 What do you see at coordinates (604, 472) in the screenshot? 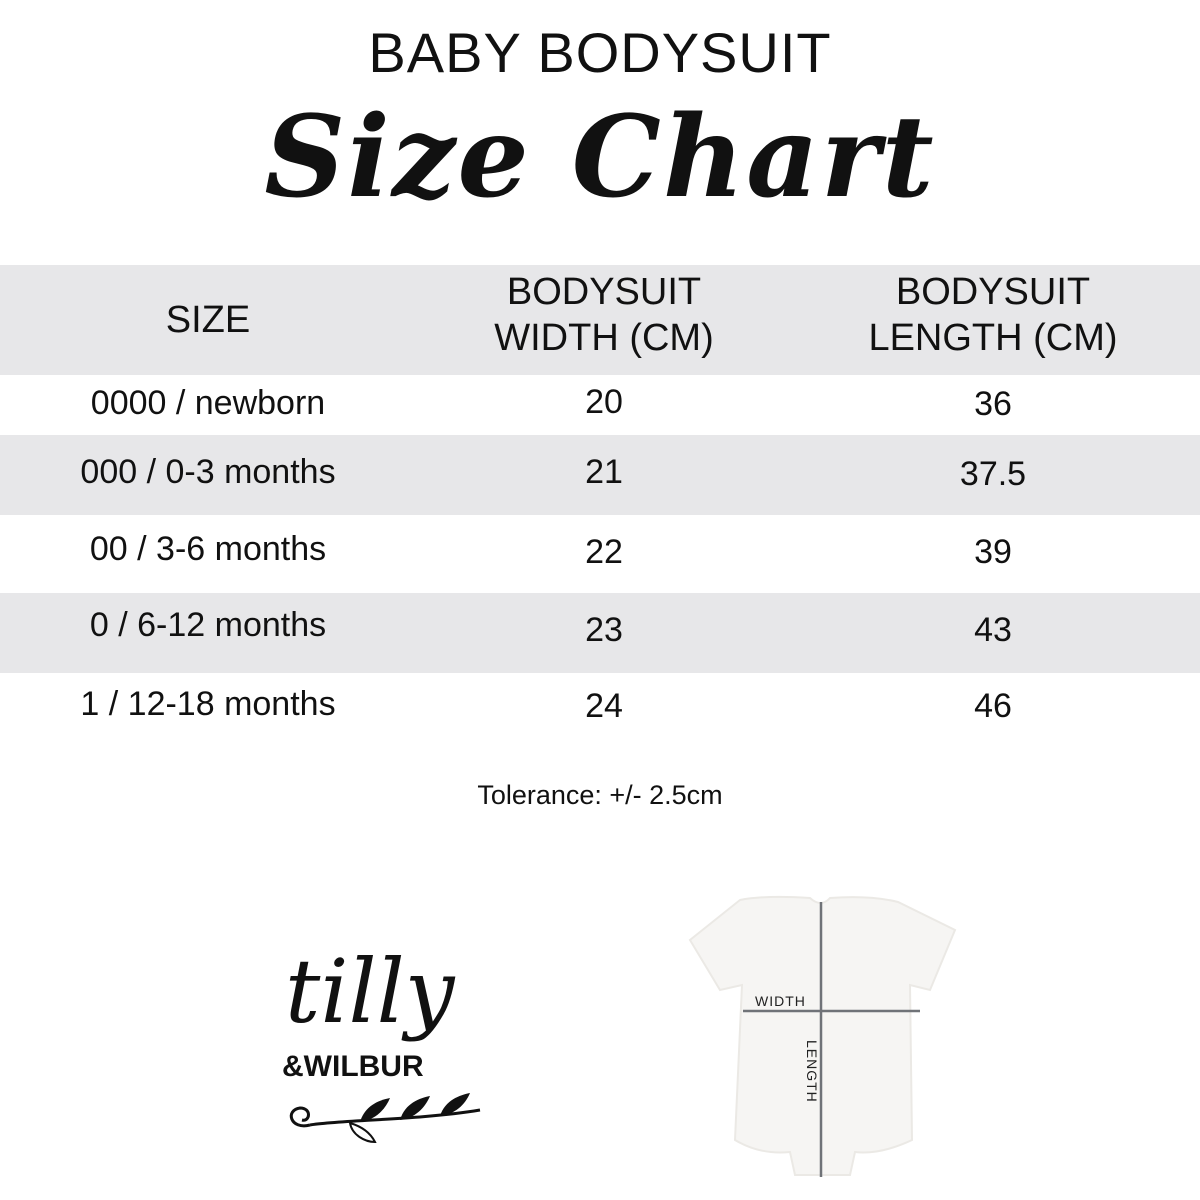
I see `cell-width: 21` at bounding box center [604, 472].